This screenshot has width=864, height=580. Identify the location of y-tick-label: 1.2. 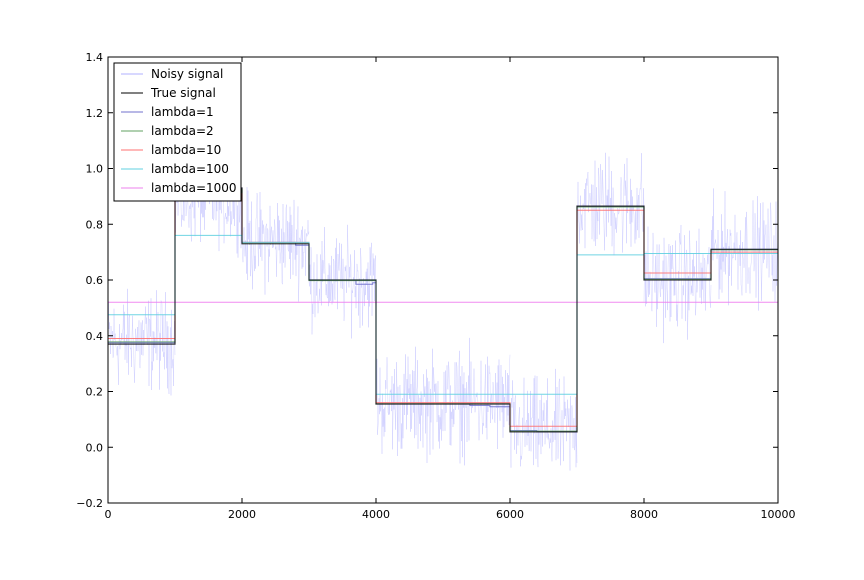
(95, 113).